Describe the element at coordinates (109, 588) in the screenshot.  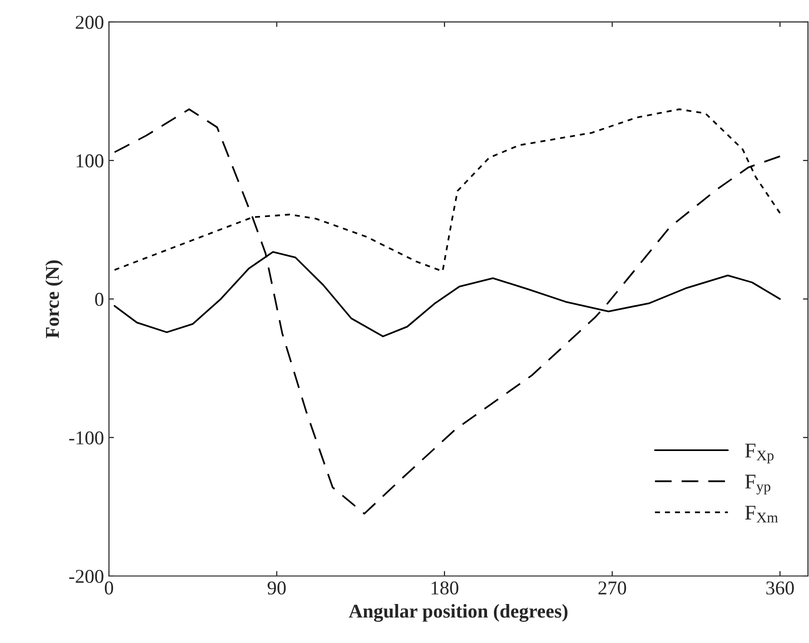
I see `x-tick-label: 0` at that location.